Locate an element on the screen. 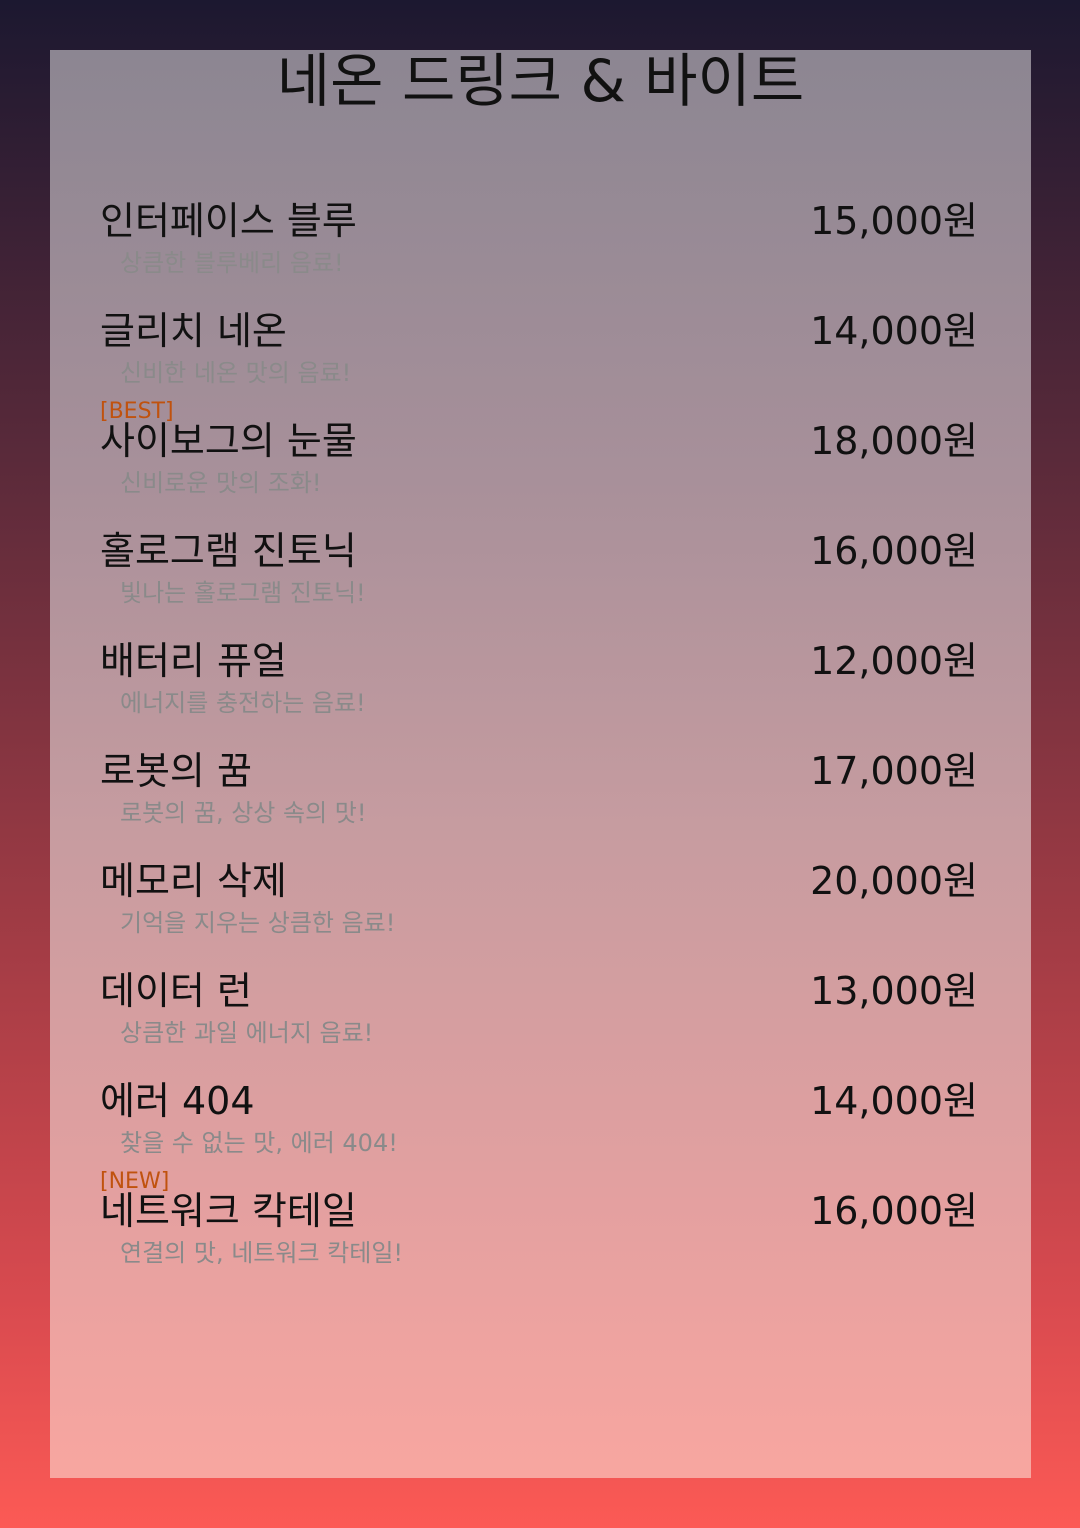 The height and width of the screenshot is (1528, 1080). item-name: 홀로그램 진토닉 is located at coordinates (228, 551).